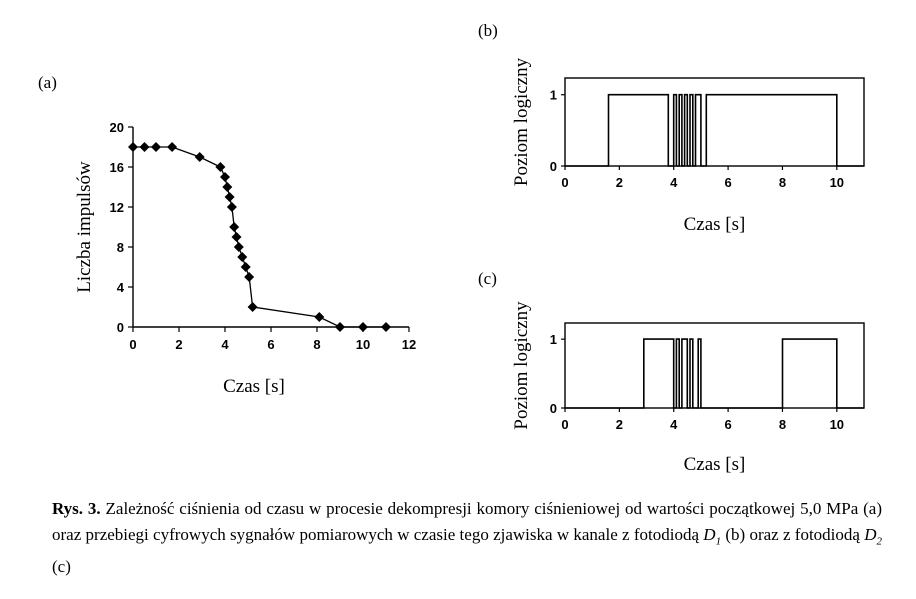  Describe the element at coordinates (488, 30) in the screenshot. I see `panel-label: (b)` at that location.